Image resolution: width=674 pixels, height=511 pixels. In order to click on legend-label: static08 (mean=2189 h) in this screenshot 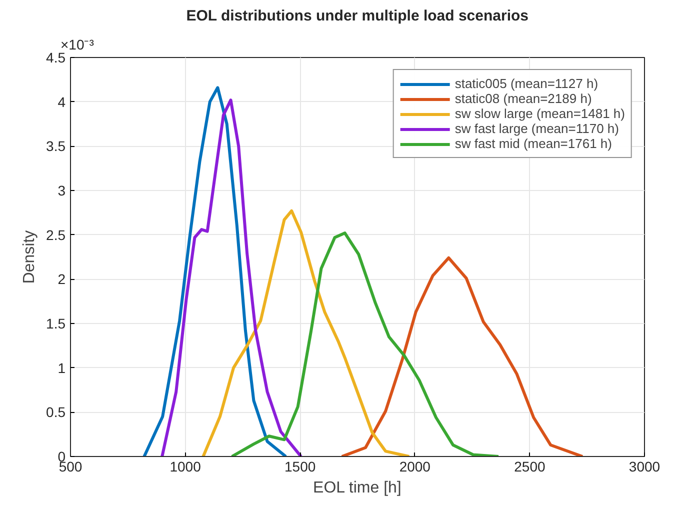, I will do `click(523, 98)`.